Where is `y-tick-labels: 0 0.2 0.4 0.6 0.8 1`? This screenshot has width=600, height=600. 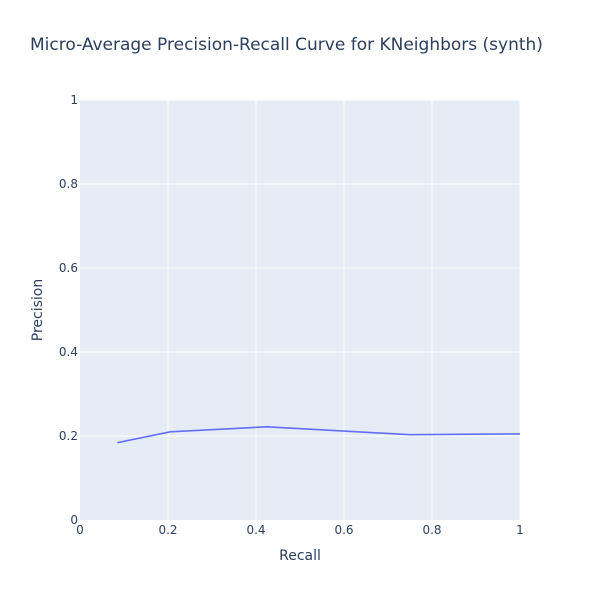
y-tick-labels: 0 0.2 0.4 0.6 0.8 1 is located at coordinates (68, 310).